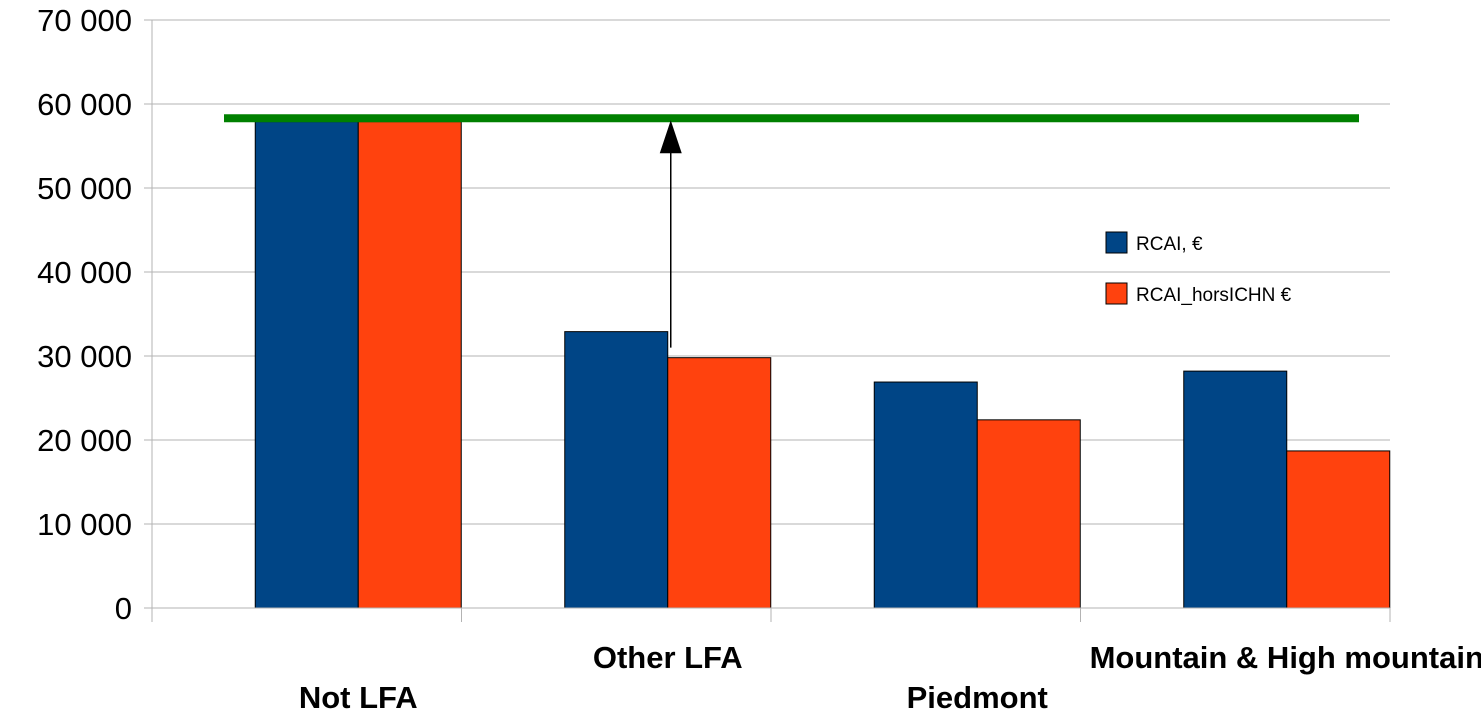 The width and height of the screenshot is (1481, 722). What do you see at coordinates (84, 272) in the screenshot?
I see `y-tick-label: 40 000` at bounding box center [84, 272].